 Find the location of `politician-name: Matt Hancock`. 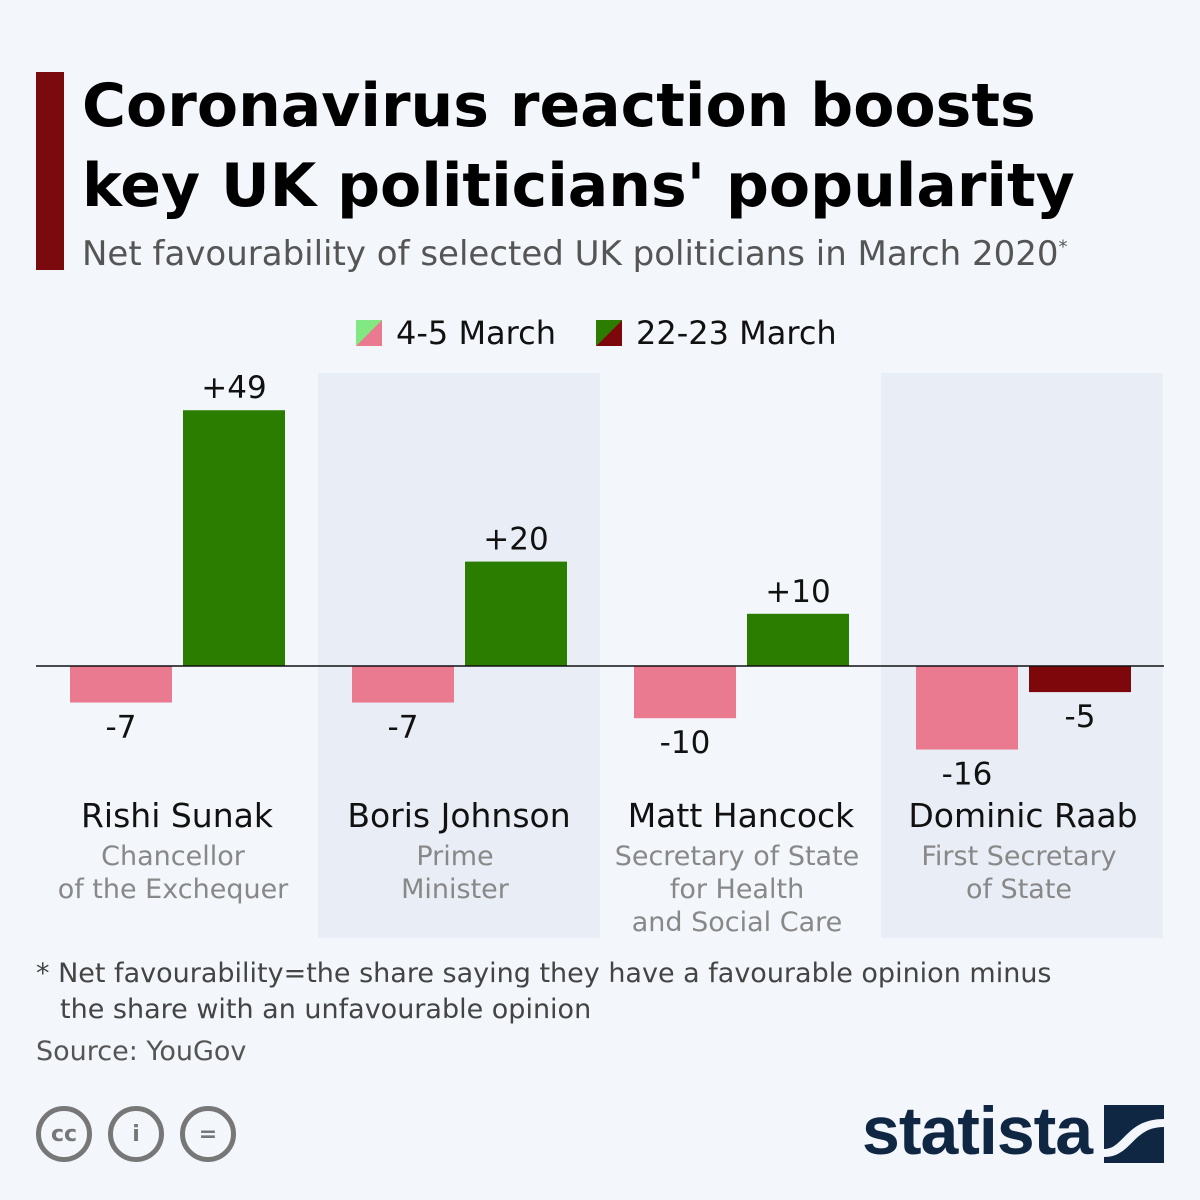

politician-name: Matt Hancock is located at coordinates (741, 815).